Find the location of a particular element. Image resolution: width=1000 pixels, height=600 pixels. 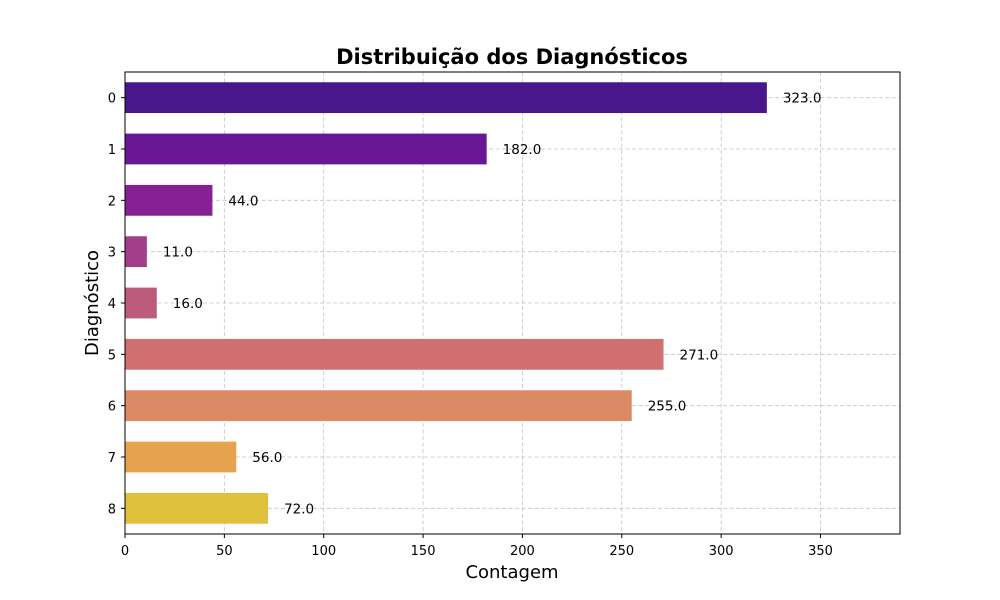

y-axis-label: Diagnóstico is located at coordinates (92, 303).